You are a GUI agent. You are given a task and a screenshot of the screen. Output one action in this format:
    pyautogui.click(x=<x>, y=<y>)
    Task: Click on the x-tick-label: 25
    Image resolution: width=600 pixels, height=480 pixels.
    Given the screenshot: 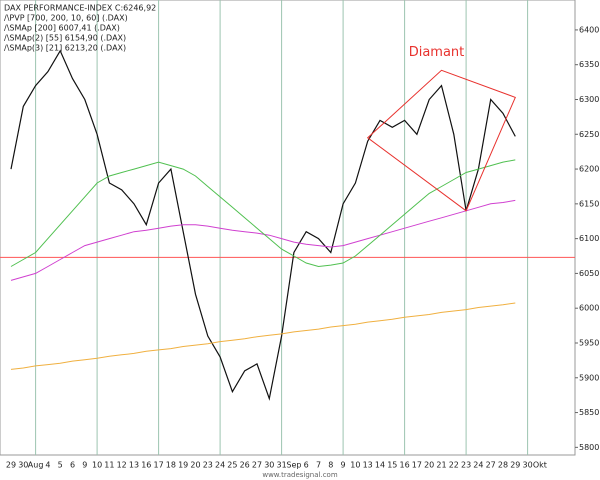 What is the action you would take?
    pyautogui.click(x=232, y=465)
    